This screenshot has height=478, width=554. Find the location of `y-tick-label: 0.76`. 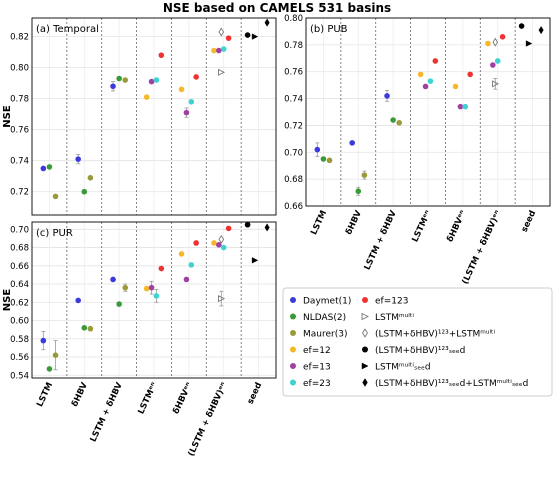

y-tick-label: 0.76 is located at coordinates (19, 131).